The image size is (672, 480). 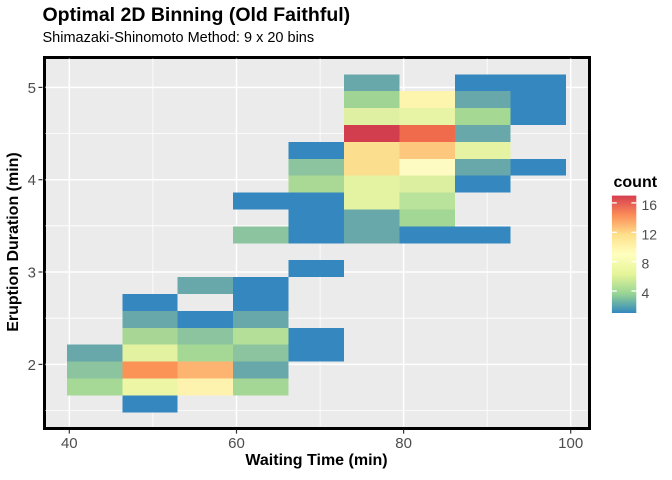 What do you see at coordinates (32, 272) in the screenshot?
I see `svg-text: 3` at bounding box center [32, 272].